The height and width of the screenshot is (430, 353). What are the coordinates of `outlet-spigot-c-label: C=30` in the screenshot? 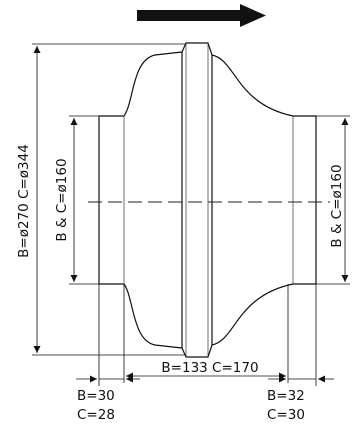 It's located at (286, 415).